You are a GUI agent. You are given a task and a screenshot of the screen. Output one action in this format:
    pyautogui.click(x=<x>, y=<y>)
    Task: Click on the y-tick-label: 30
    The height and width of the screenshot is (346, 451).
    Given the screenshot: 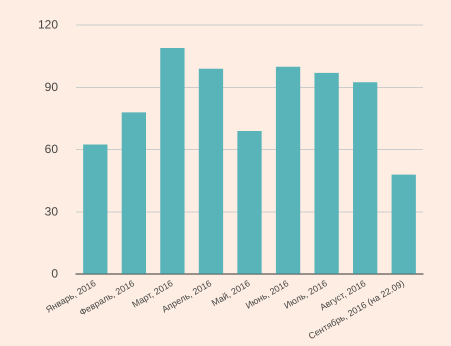 What is the action you would take?
    pyautogui.click(x=51, y=211)
    